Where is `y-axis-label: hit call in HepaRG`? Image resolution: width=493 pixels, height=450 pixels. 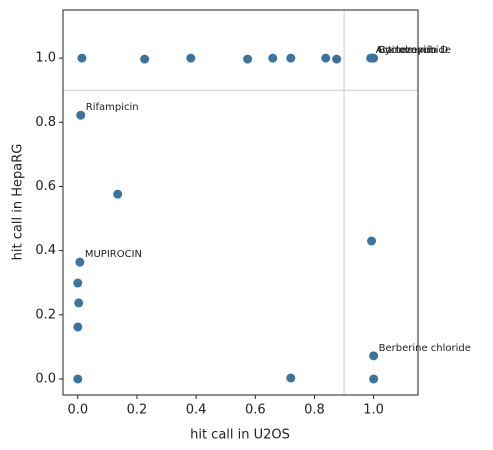 y-axis-label: hit call in HepaRG is located at coordinates (18, 202).